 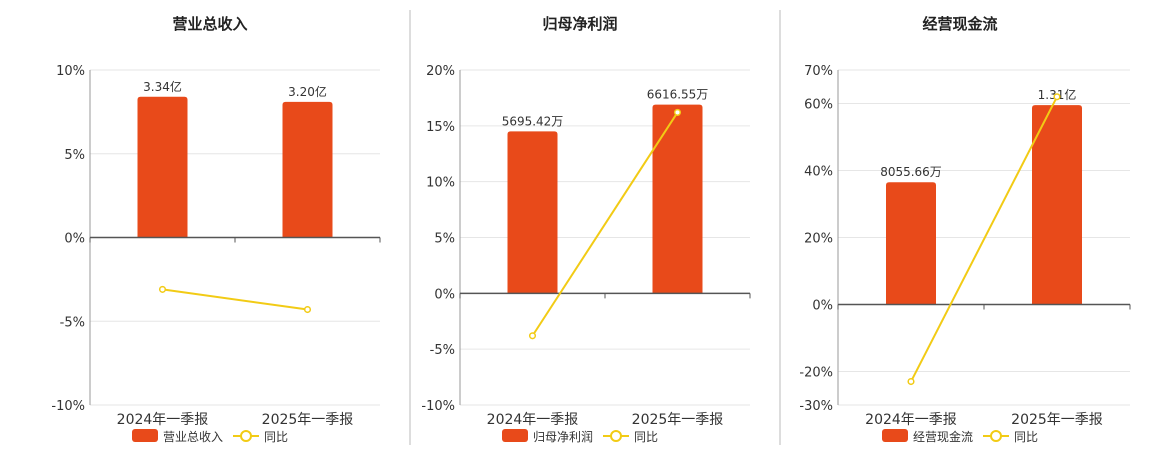 I want to click on y-tick-label: 15%, so click(x=440, y=127).